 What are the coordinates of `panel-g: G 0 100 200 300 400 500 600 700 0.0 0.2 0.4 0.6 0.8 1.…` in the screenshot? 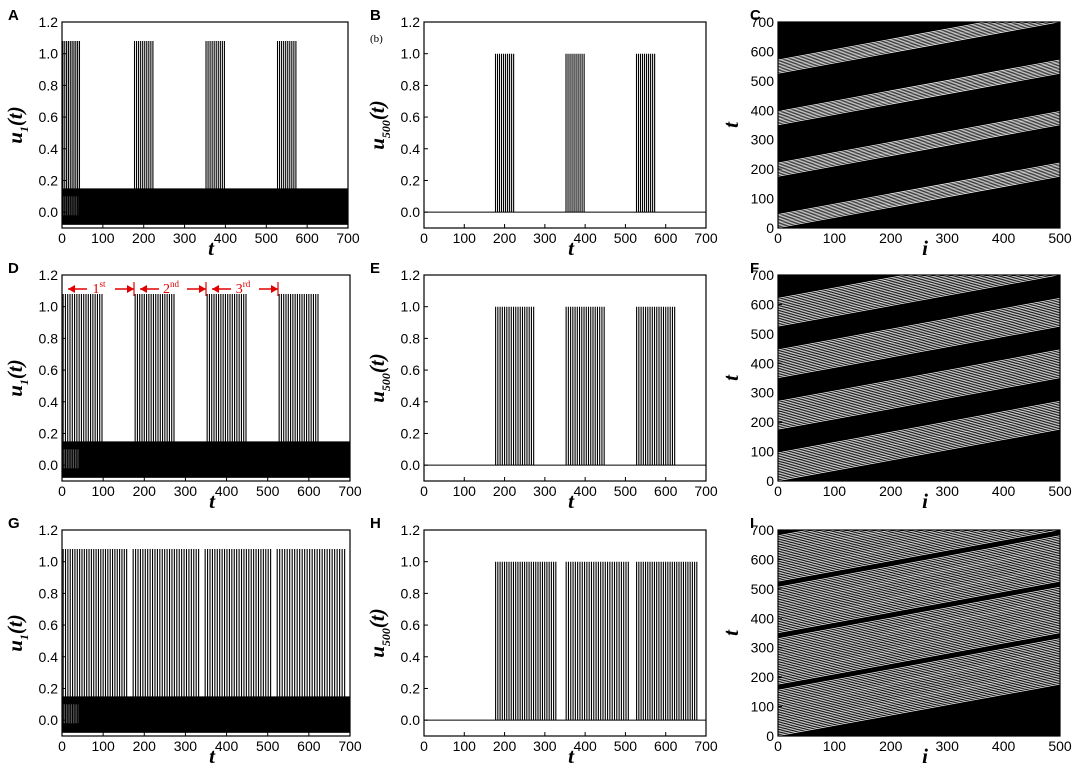 It's located at (182, 641).